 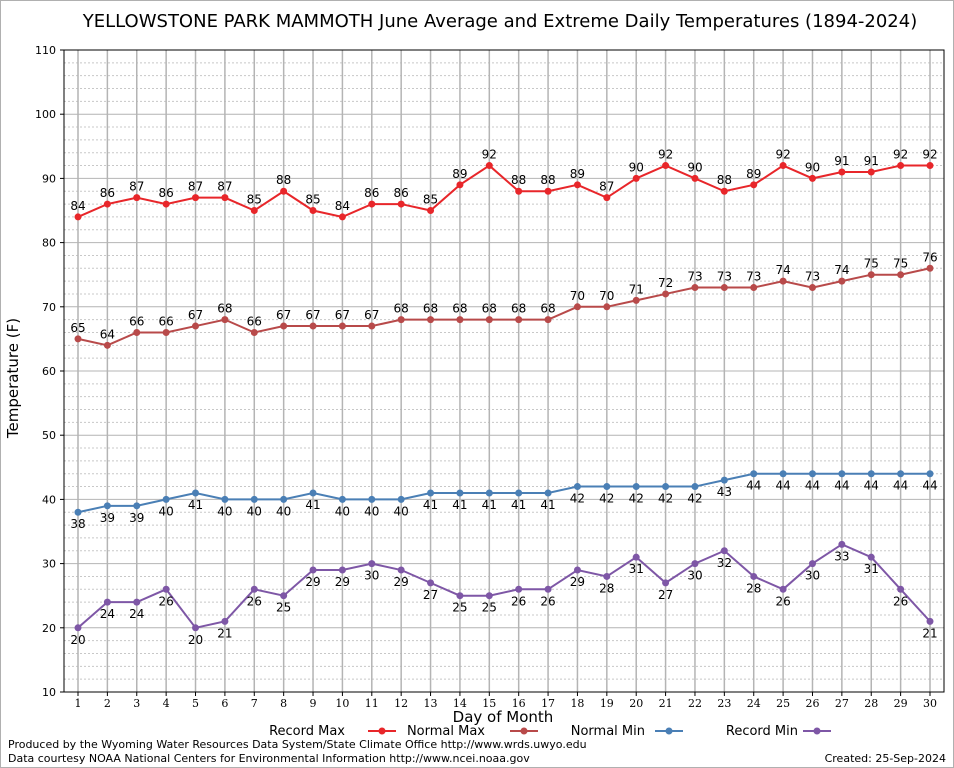 I want to click on legend-marker, so click(x=382, y=731).